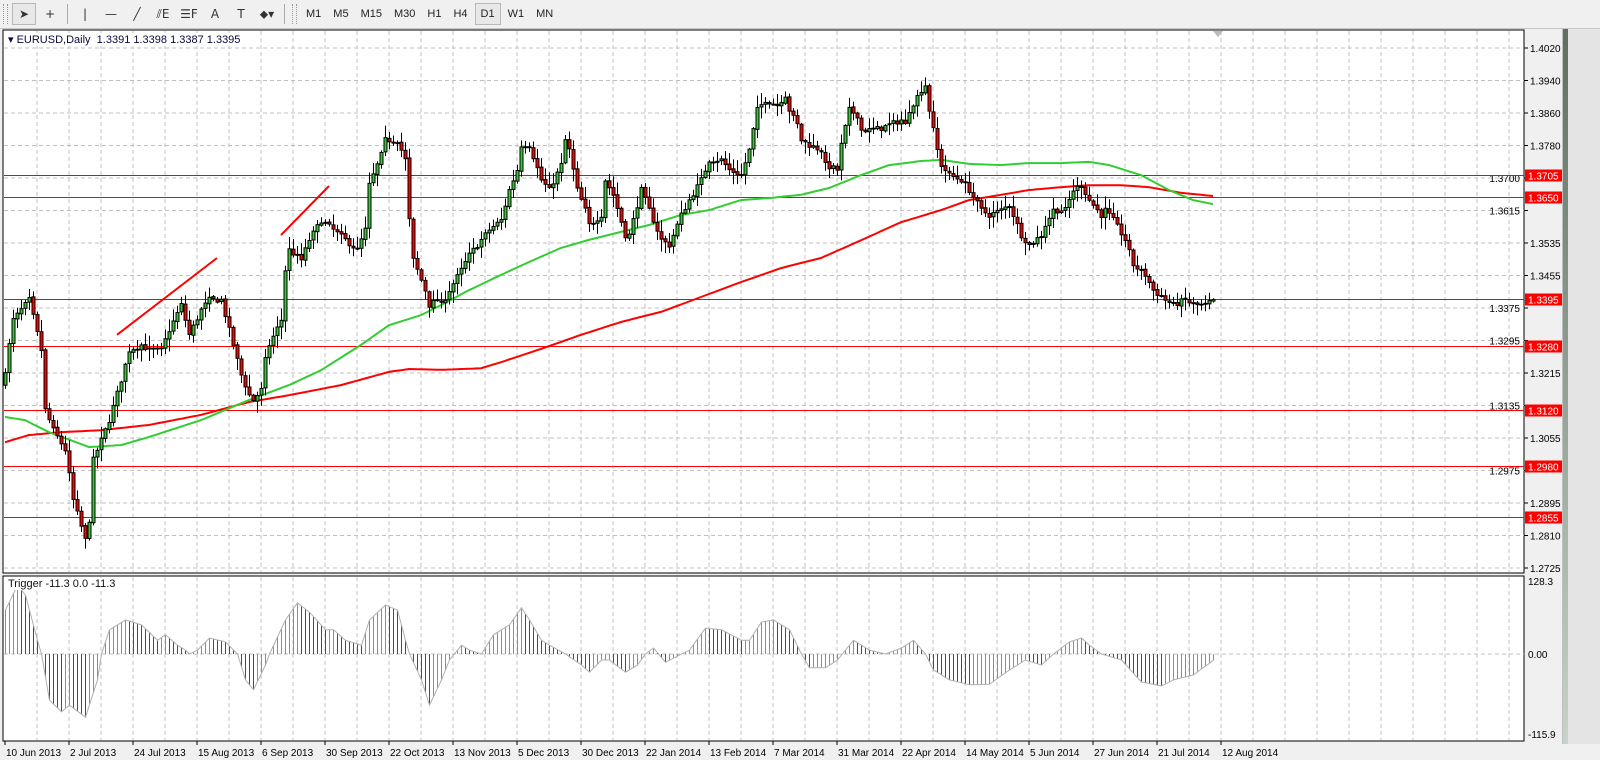 This screenshot has width=1600, height=760. Describe the element at coordinates (404, 14) in the screenshot. I see `timeframe-m30-button: M30` at that location.